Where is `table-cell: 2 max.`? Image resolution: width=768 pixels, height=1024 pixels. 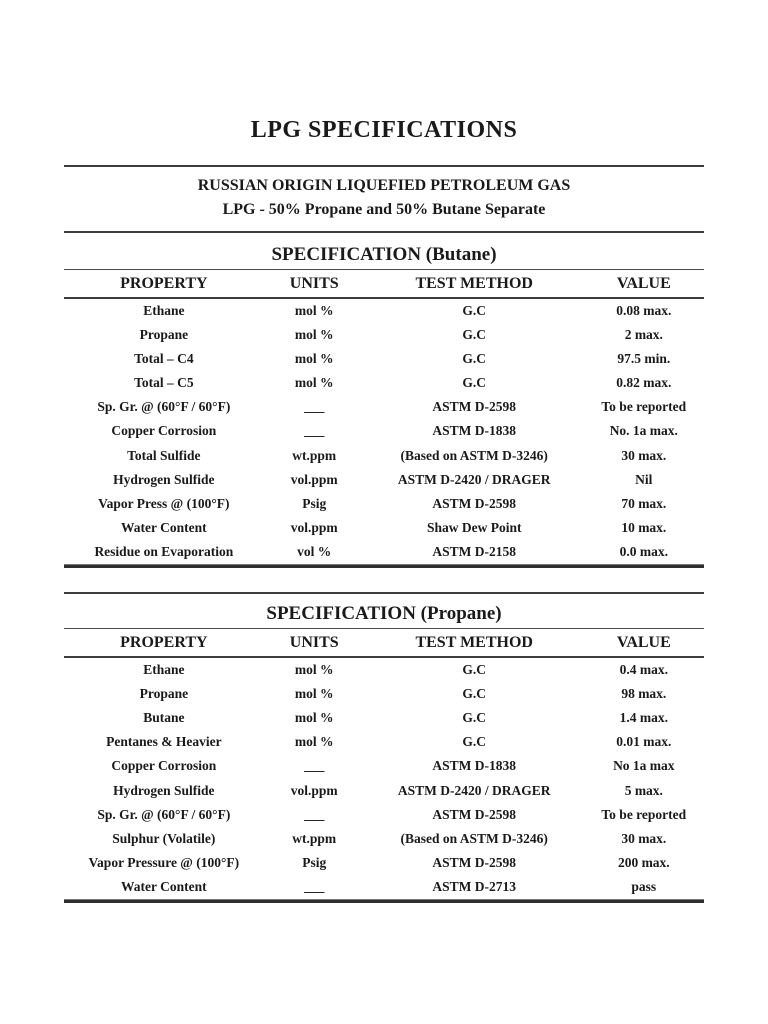 table-cell: 2 max. is located at coordinates (643, 335).